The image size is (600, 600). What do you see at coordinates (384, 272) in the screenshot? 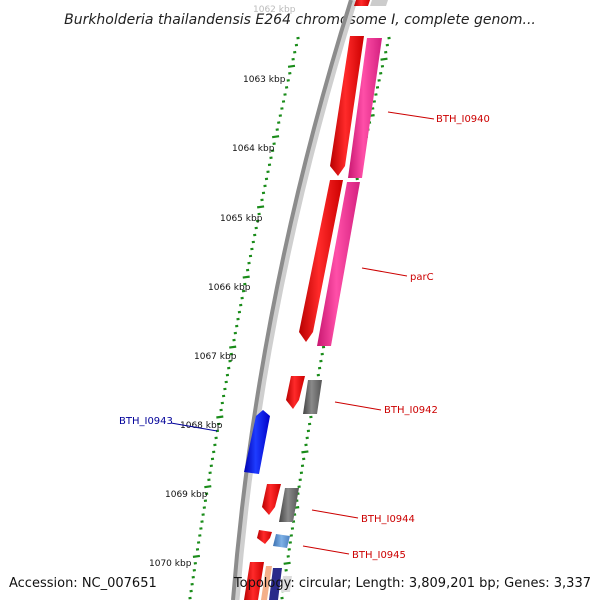
I see `leader-line-parc` at bounding box center [384, 272].